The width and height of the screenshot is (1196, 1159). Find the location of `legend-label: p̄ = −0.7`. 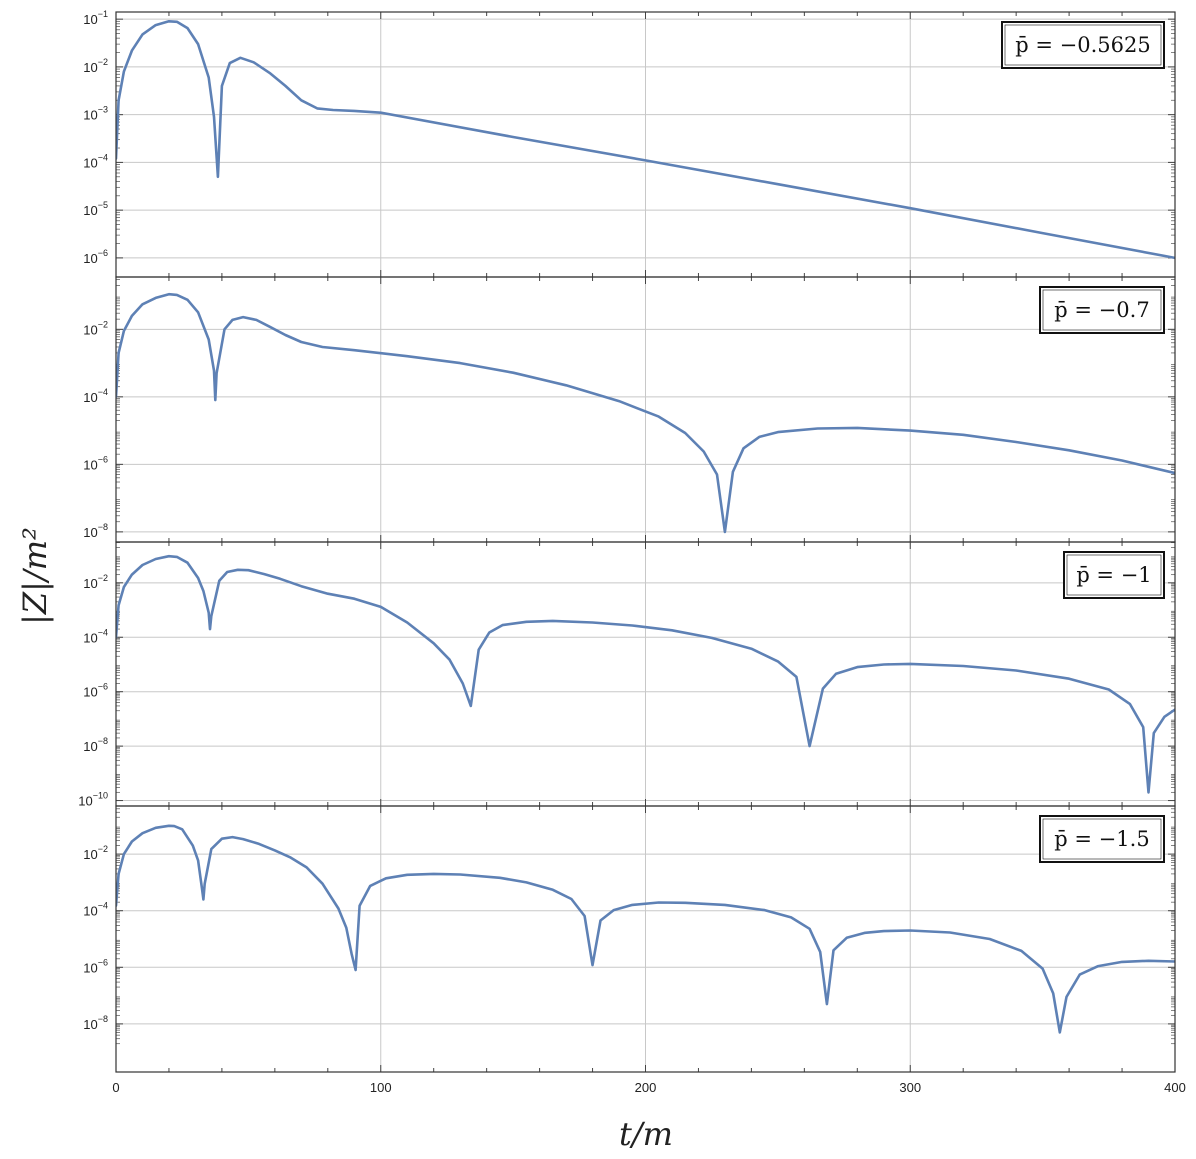

legend-label: p̄ = −0.7 is located at coordinates (1101, 310).